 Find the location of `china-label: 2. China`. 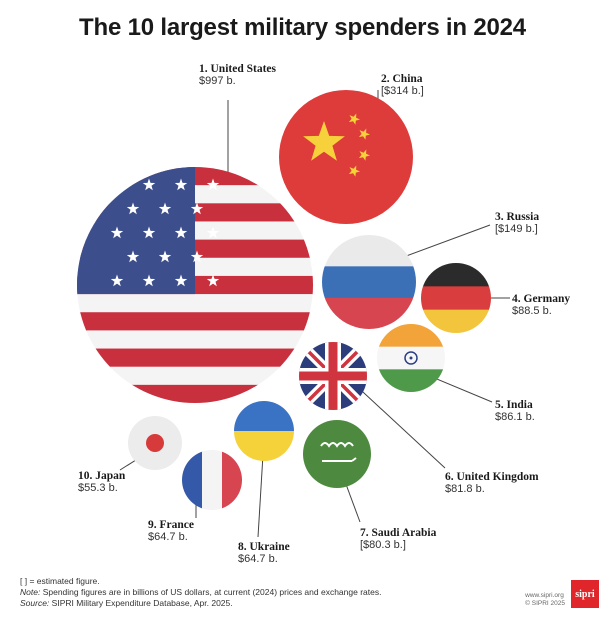

china-label: 2. China is located at coordinates (402, 79).